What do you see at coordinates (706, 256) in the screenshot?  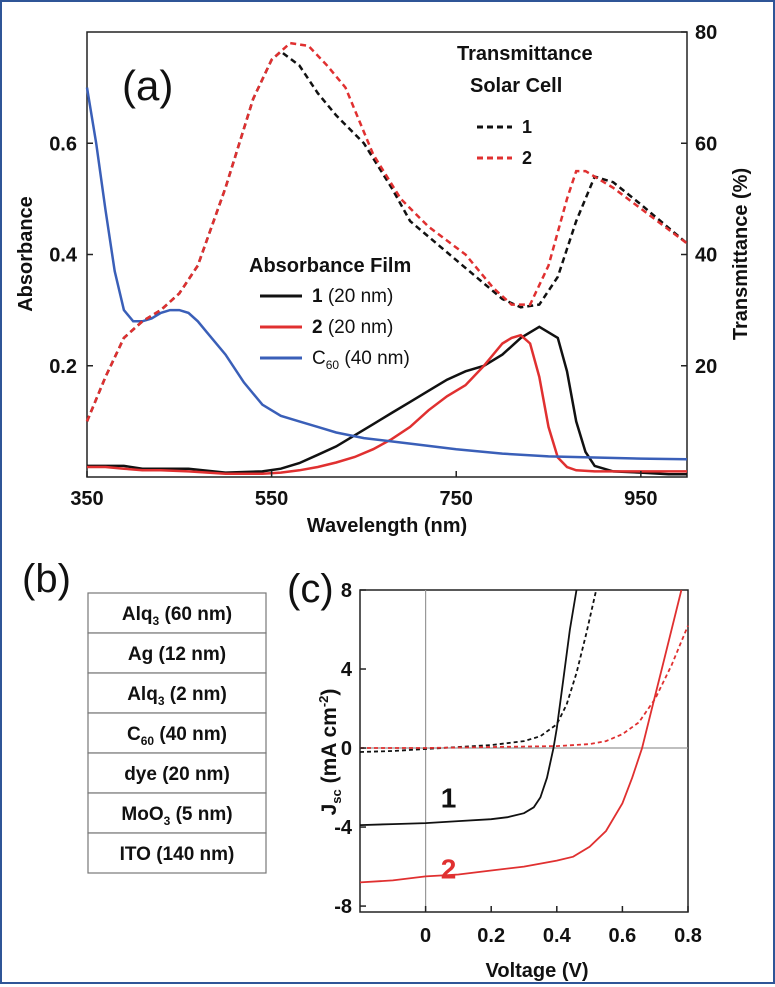 I see `y-right-tick-label: 40` at bounding box center [706, 256].